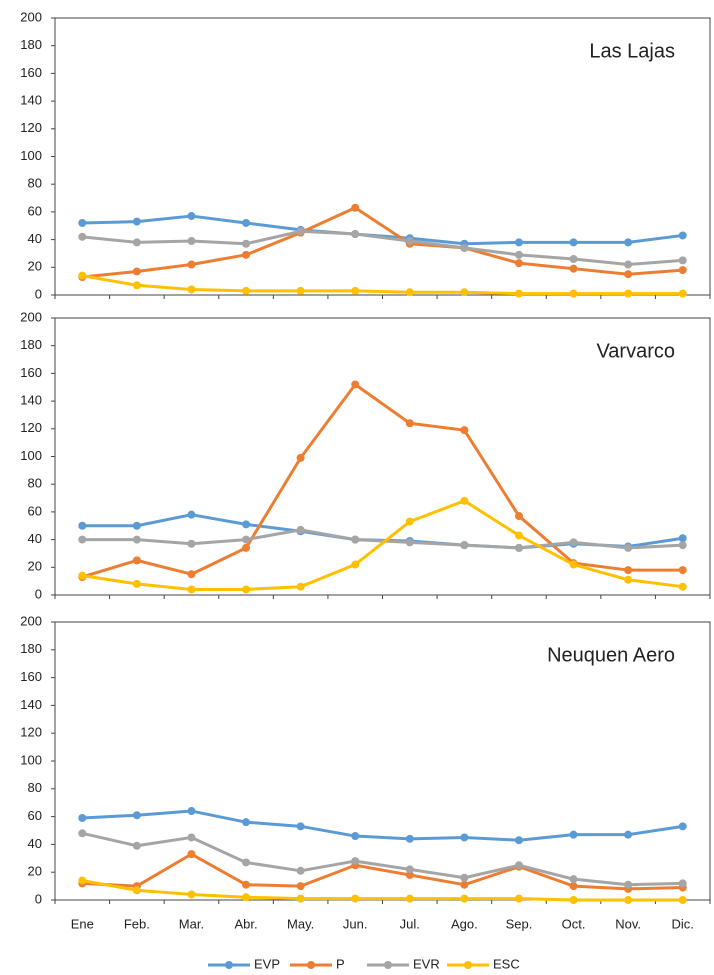 The height and width of the screenshot is (975, 714). I want to click on panel-title: Varvarco, so click(635, 351).